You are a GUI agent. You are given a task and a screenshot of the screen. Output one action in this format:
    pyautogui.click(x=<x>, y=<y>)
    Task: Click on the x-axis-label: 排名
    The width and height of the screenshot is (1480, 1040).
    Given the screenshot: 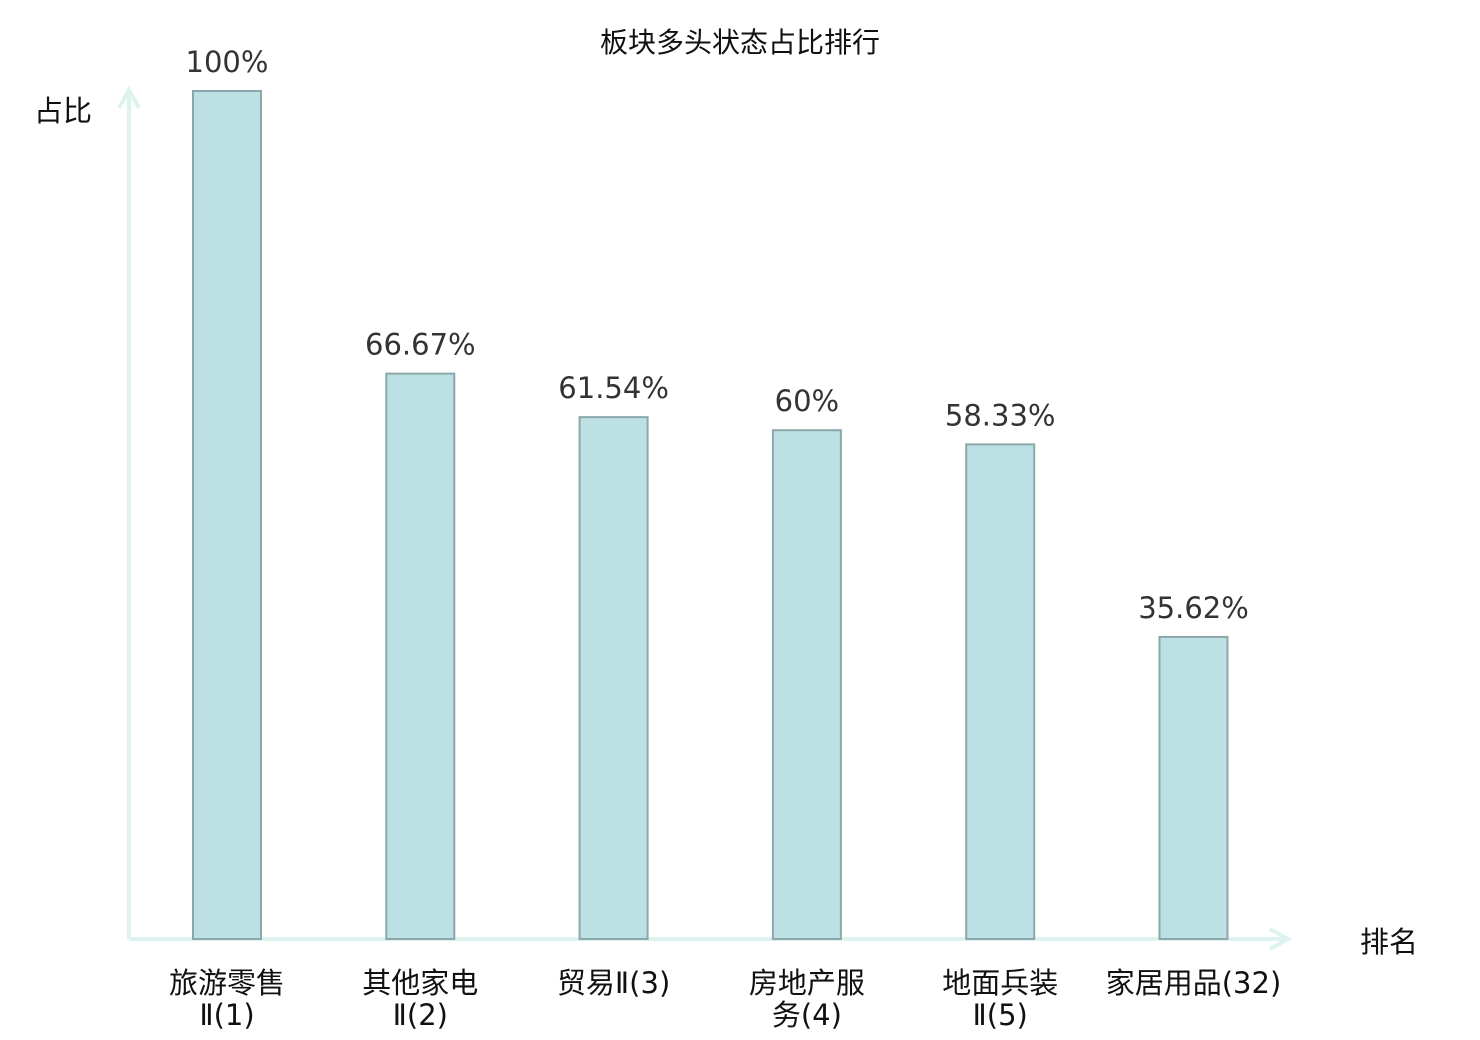 What is the action you would take?
    pyautogui.click(x=1389, y=942)
    